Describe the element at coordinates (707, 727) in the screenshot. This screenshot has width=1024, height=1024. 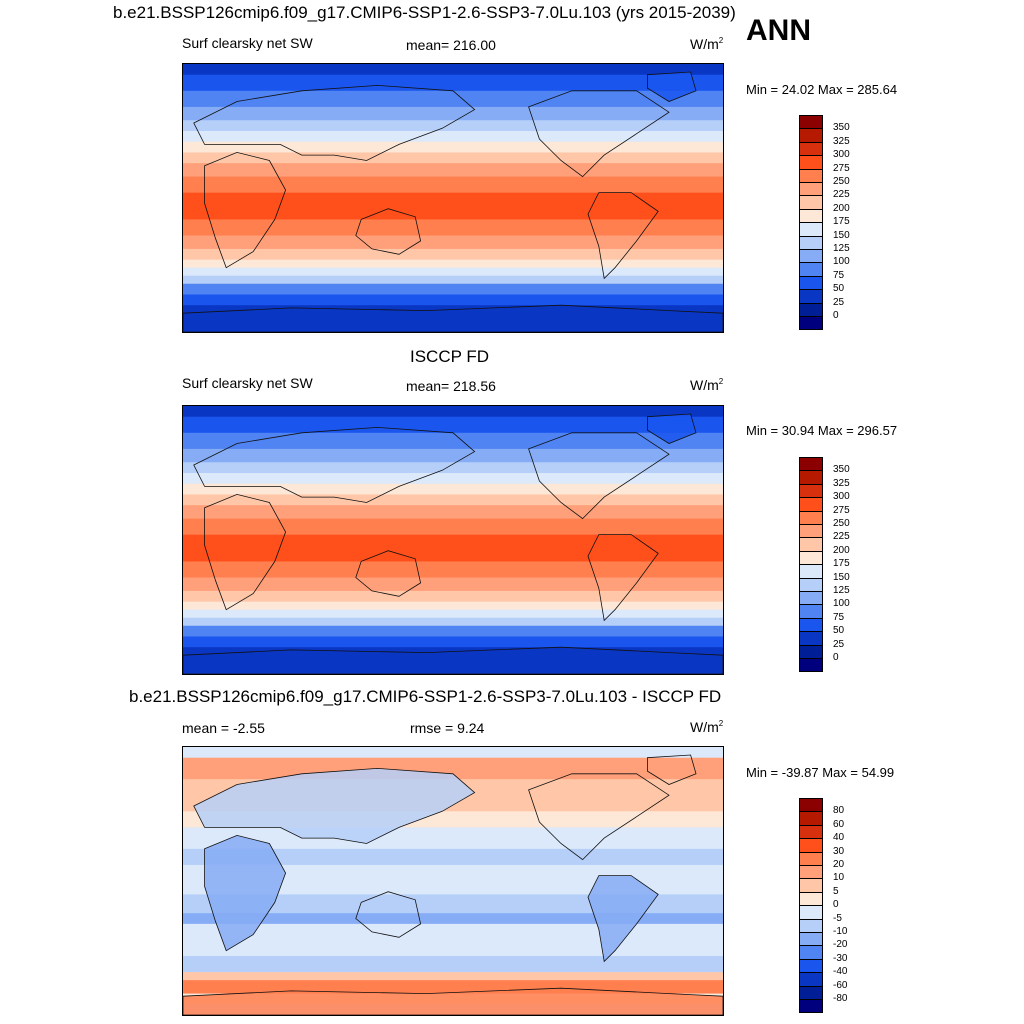
I see `panel-3-units: W/m2` at that location.